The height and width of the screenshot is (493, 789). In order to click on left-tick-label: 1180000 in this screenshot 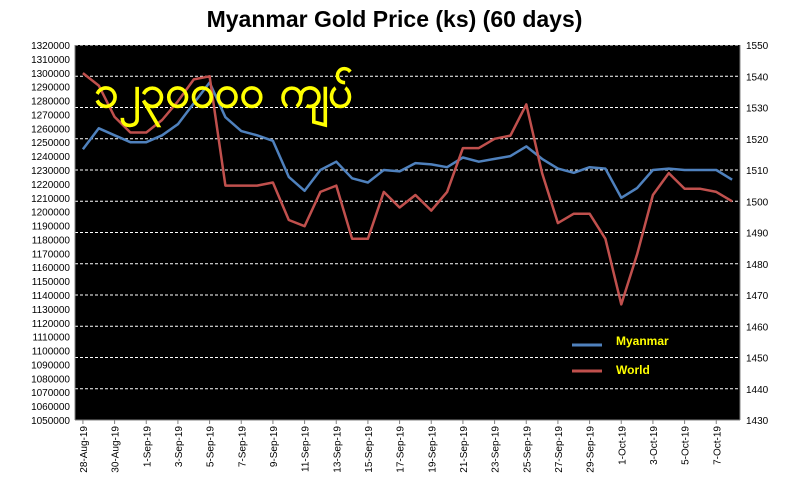, I will do `click(51, 240)`.